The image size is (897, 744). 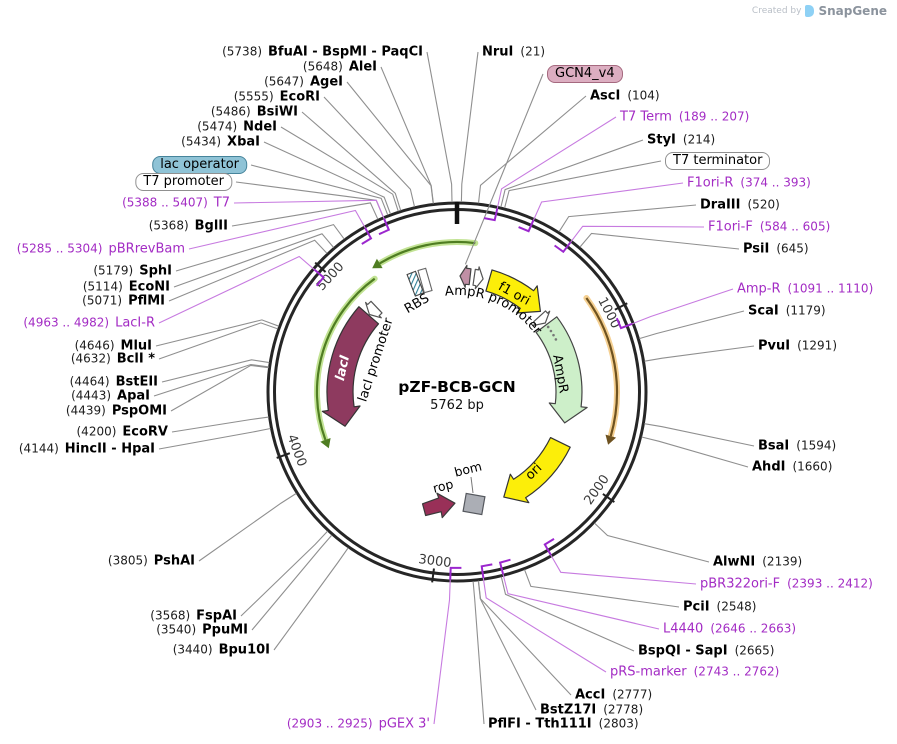 What do you see at coordinates (230, 111) in the screenshot?
I see `site-position: (5486)` at bounding box center [230, 111].